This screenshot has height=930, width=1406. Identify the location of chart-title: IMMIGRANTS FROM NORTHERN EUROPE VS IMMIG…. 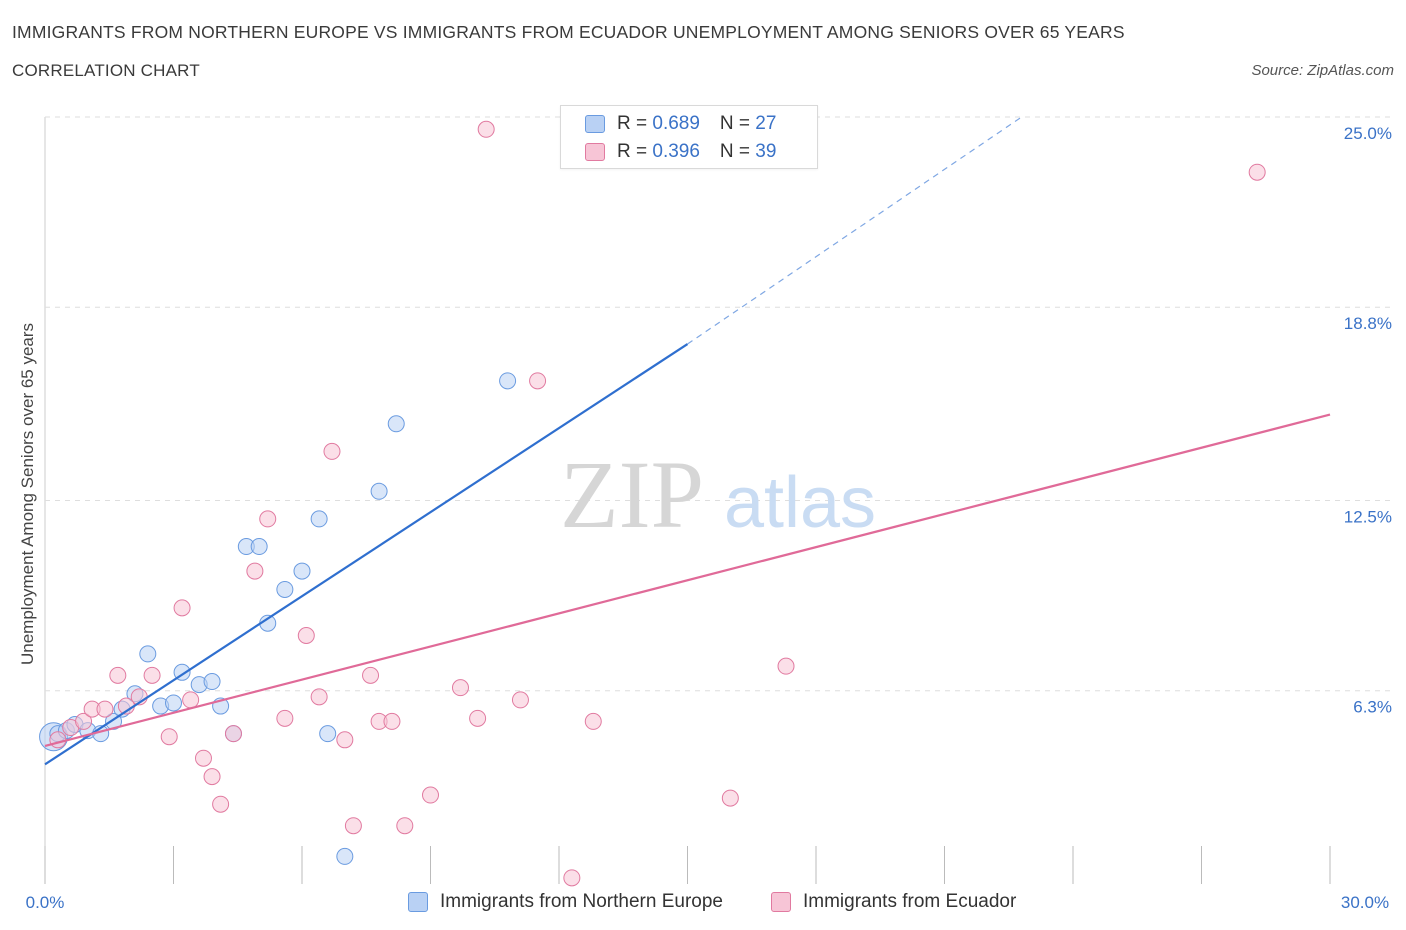
(568, 32).